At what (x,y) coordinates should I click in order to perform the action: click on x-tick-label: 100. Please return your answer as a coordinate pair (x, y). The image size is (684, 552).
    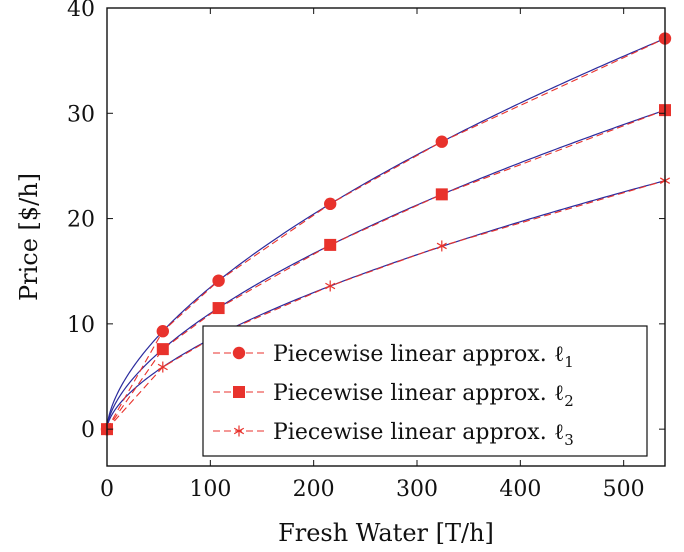
    Looking at the image, I should click on (210, 489).